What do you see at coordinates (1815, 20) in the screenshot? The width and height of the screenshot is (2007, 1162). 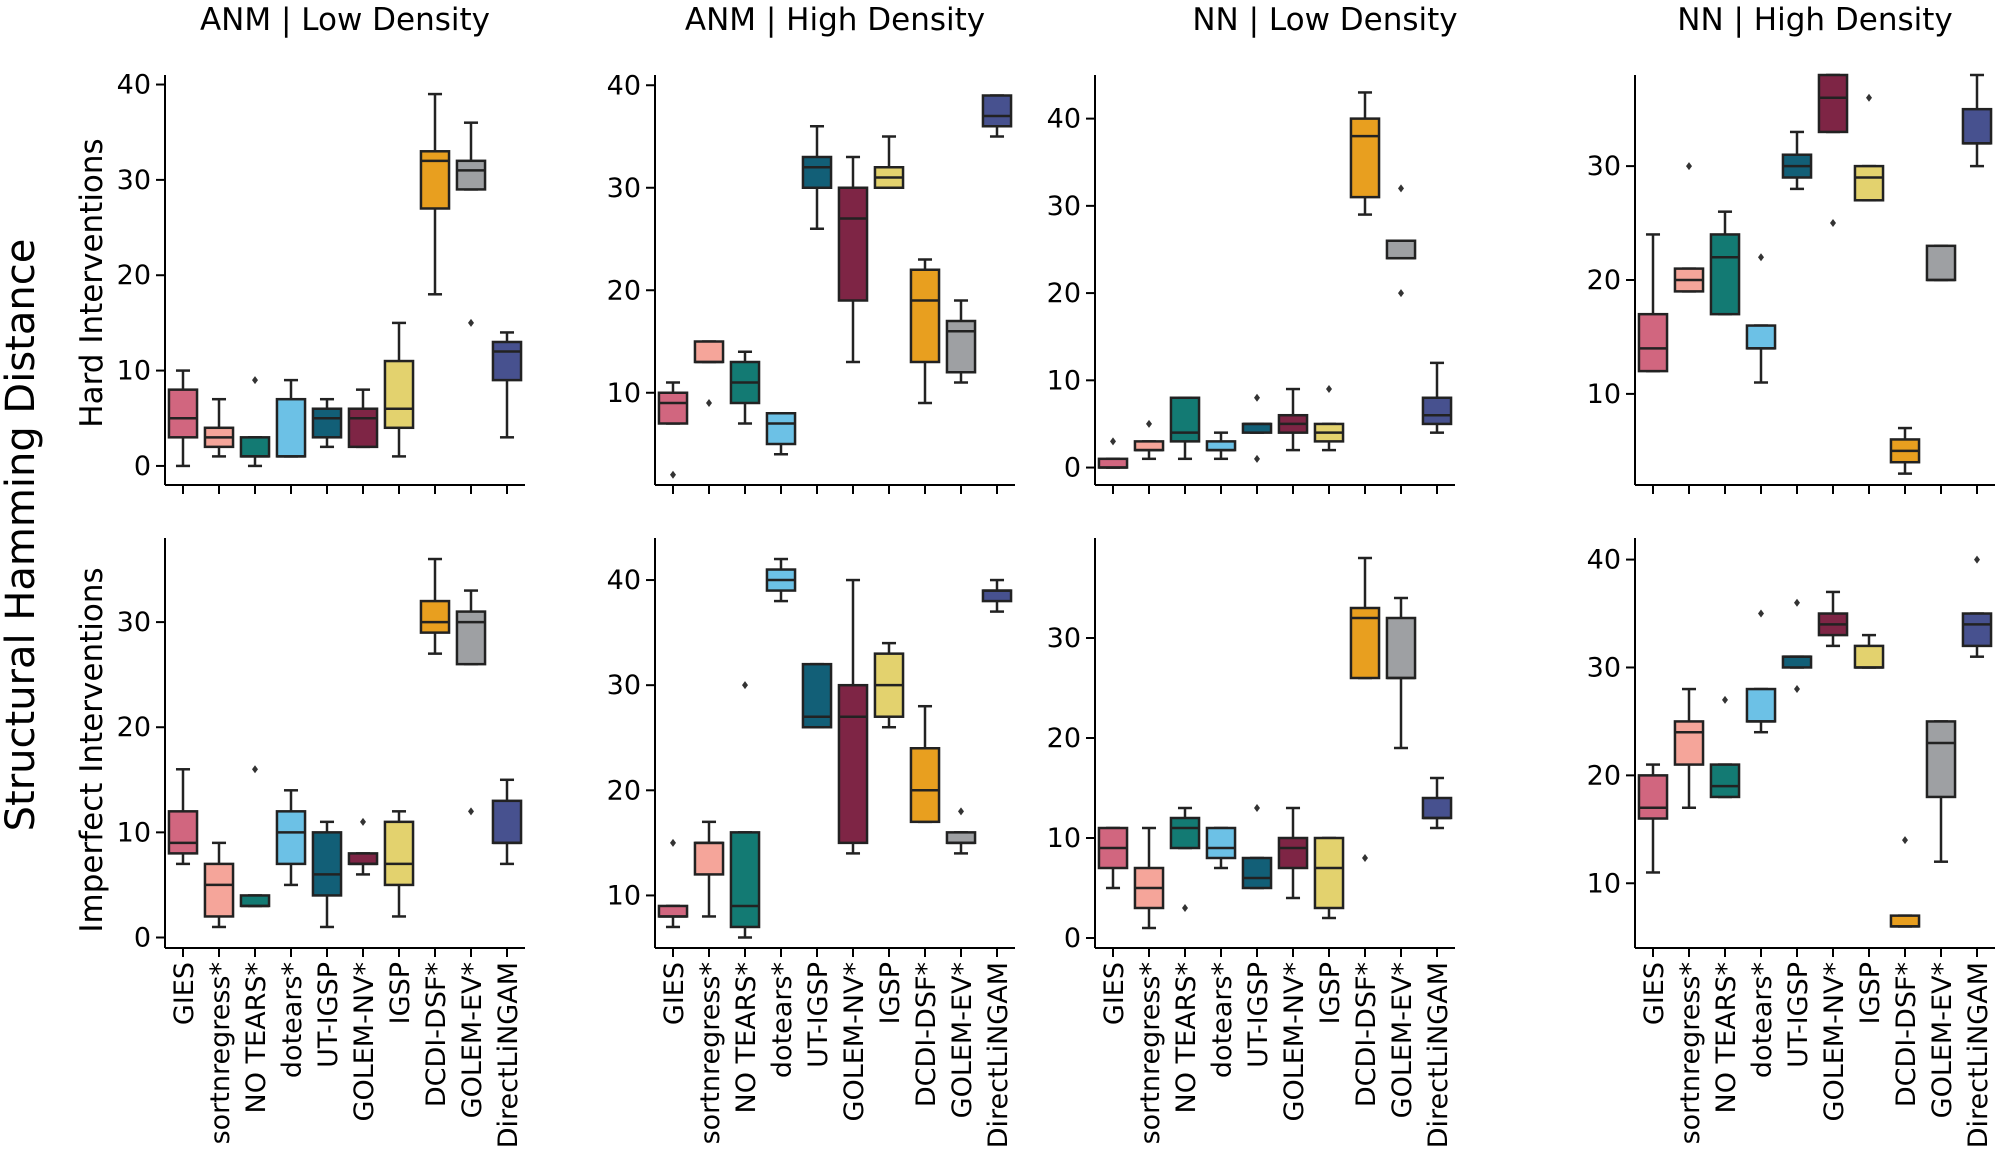 I see `col-title-nn-high: NN | High Density` at bounding box center [1815, 20].